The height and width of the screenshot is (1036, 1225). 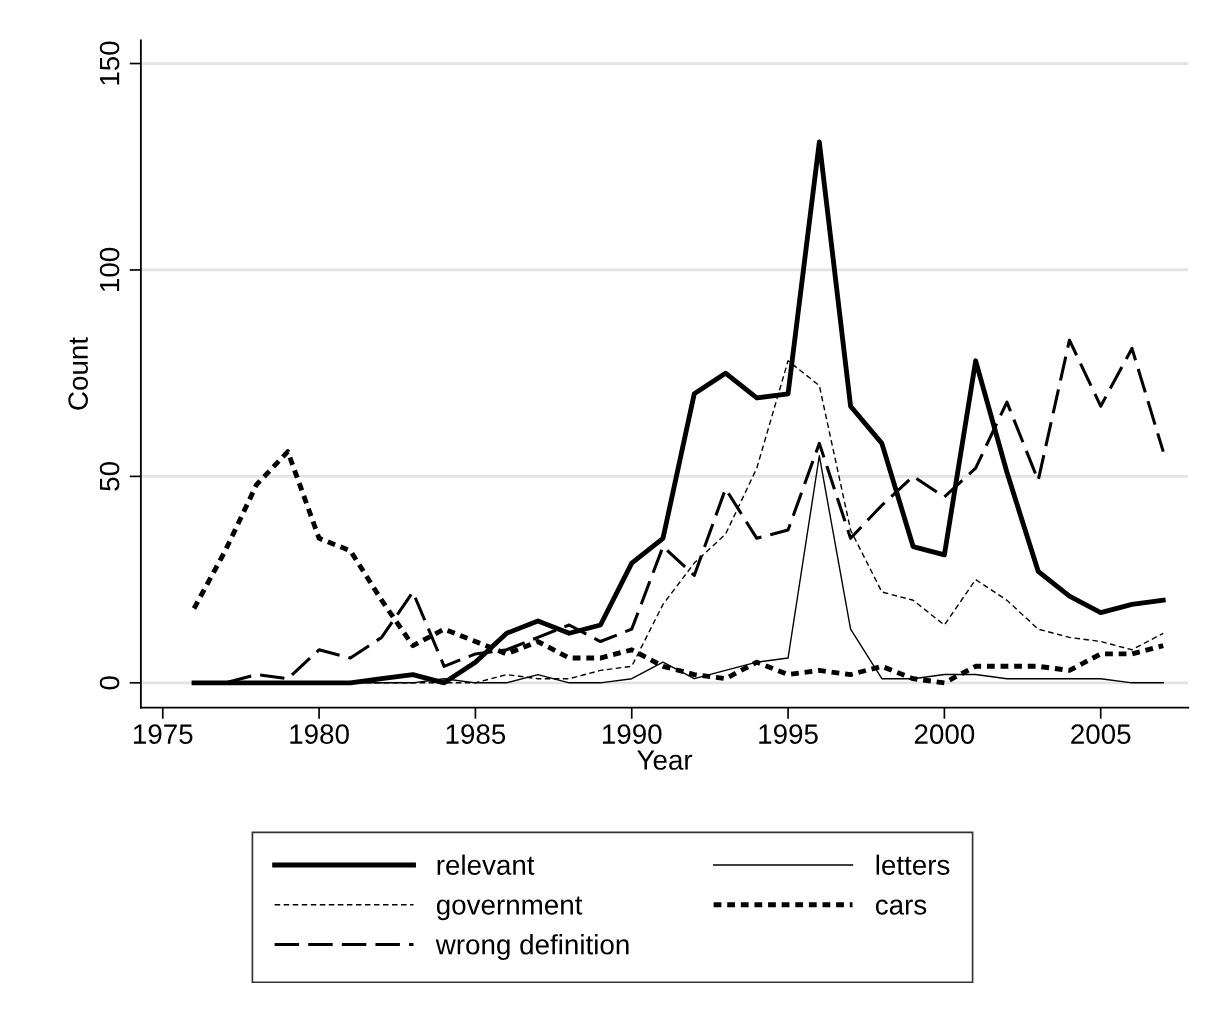 I want to click on legend-label: government, so click(x=509, y=908).